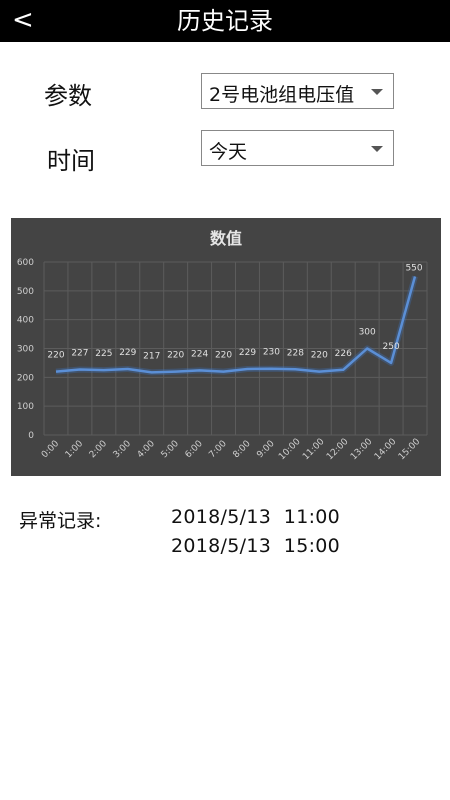 Image resolution: width=450 pixels, height=800 pixels. What do you see at coordinates (99, 450) in the screenshot?
I see `x-tick-label: 2:00` at bounding box center [99, 450].